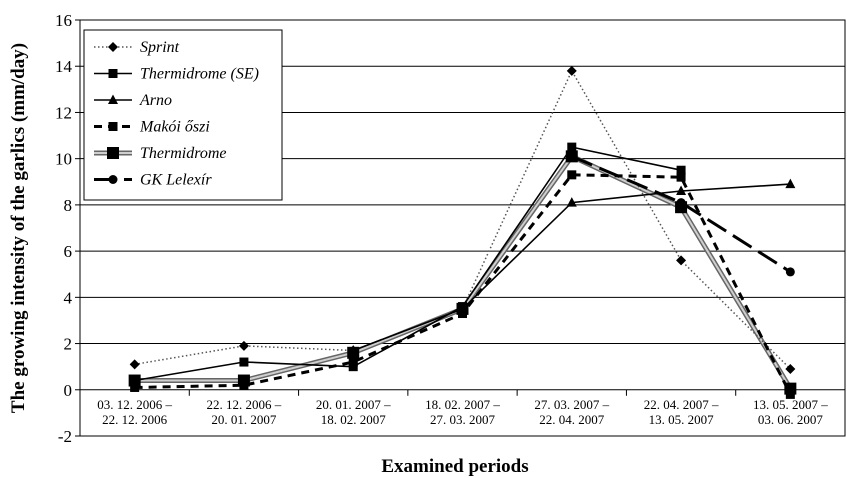  What do you see at coordinates (354, 419) in the screenshot?
I see `x-category-label: 18. 02. 2007` at bounding box center [354, 419].